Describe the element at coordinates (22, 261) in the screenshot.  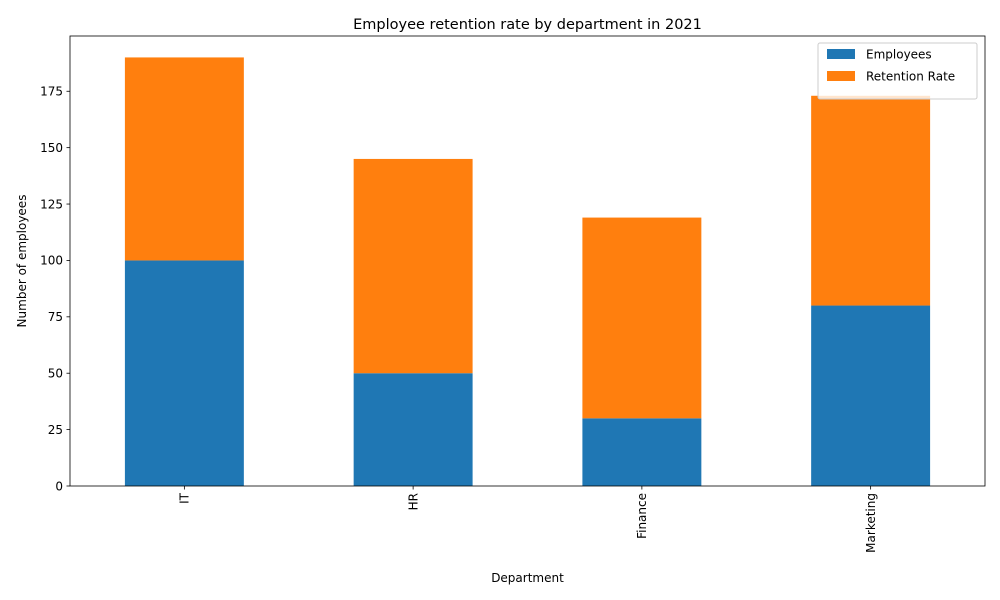
I see `y-axis-label: Number of employees` at that location.